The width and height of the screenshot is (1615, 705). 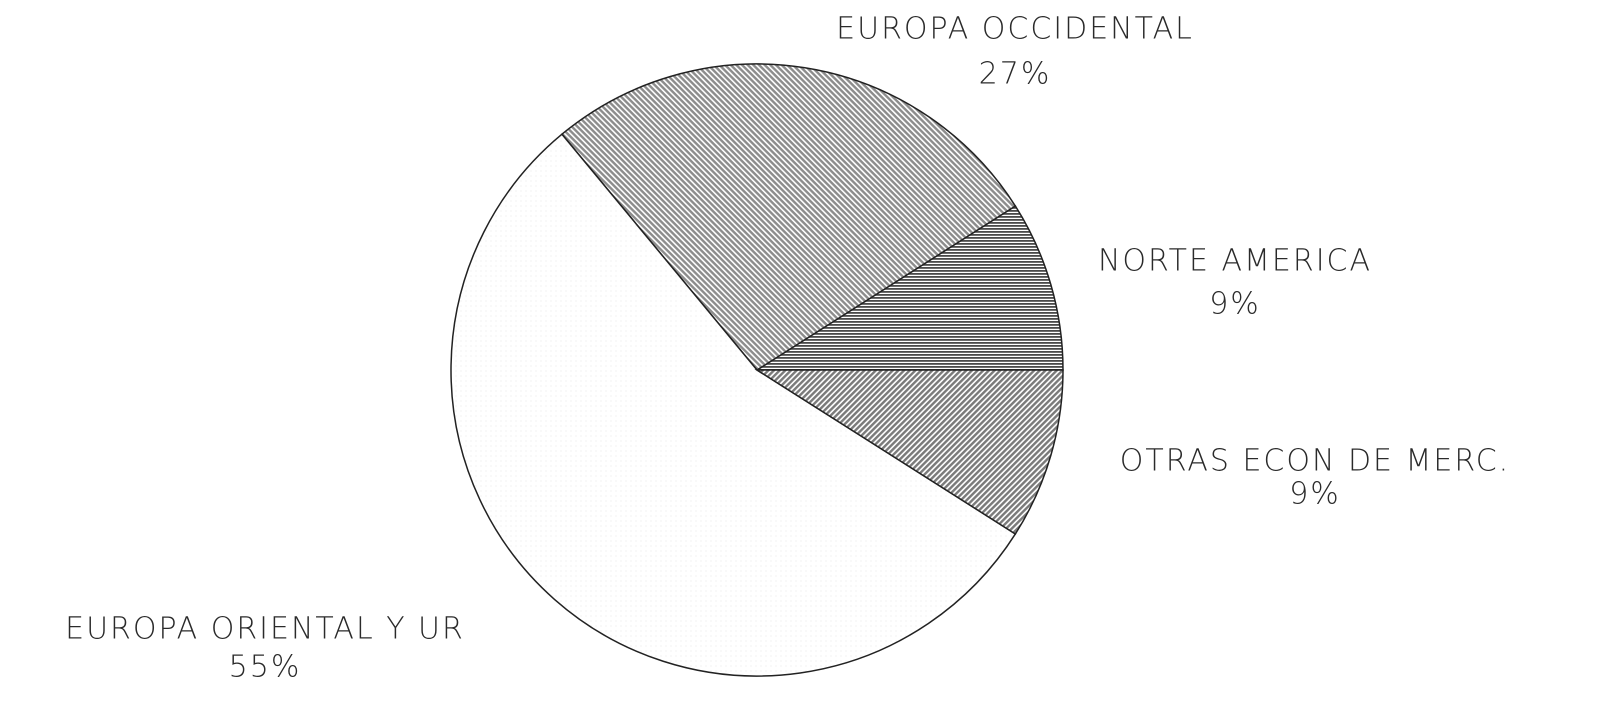 What do you see at coordinates (265, 629) in the screenshot?
I see `slice-label: EUROPA ORIENTAL Y UR` at bounding box center [265, 629].